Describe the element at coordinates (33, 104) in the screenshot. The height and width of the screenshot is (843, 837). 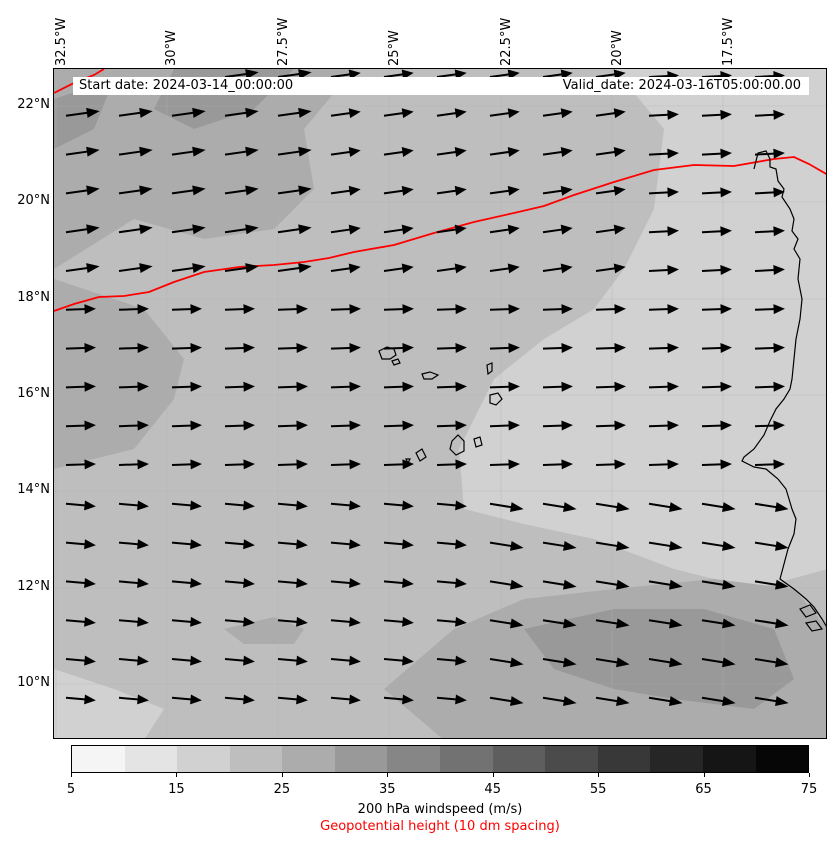
I see `lat-label-22n: 22°N` at that location.